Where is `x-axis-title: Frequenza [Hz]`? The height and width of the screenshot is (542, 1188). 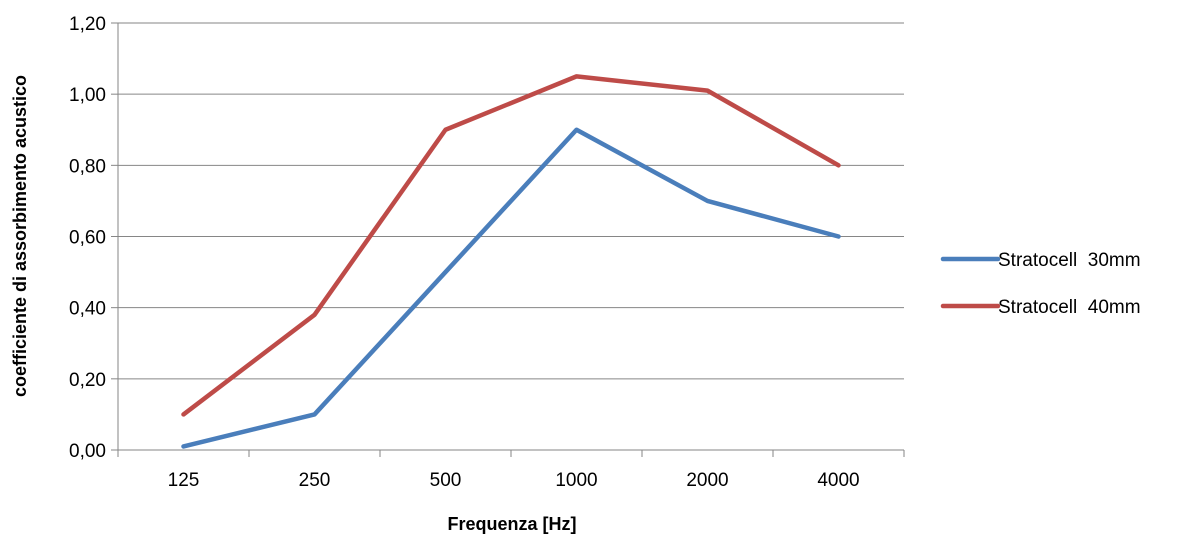 x-axis-title: Frequenza [Hz] is located at coordinates (511, 524).